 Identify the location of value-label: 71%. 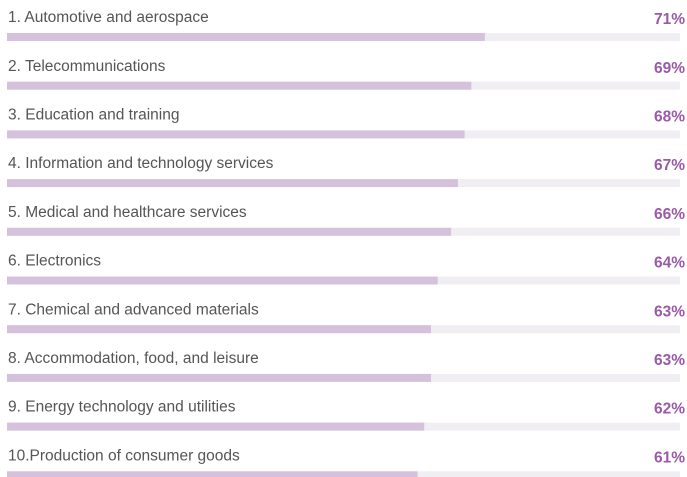
(669, 19).